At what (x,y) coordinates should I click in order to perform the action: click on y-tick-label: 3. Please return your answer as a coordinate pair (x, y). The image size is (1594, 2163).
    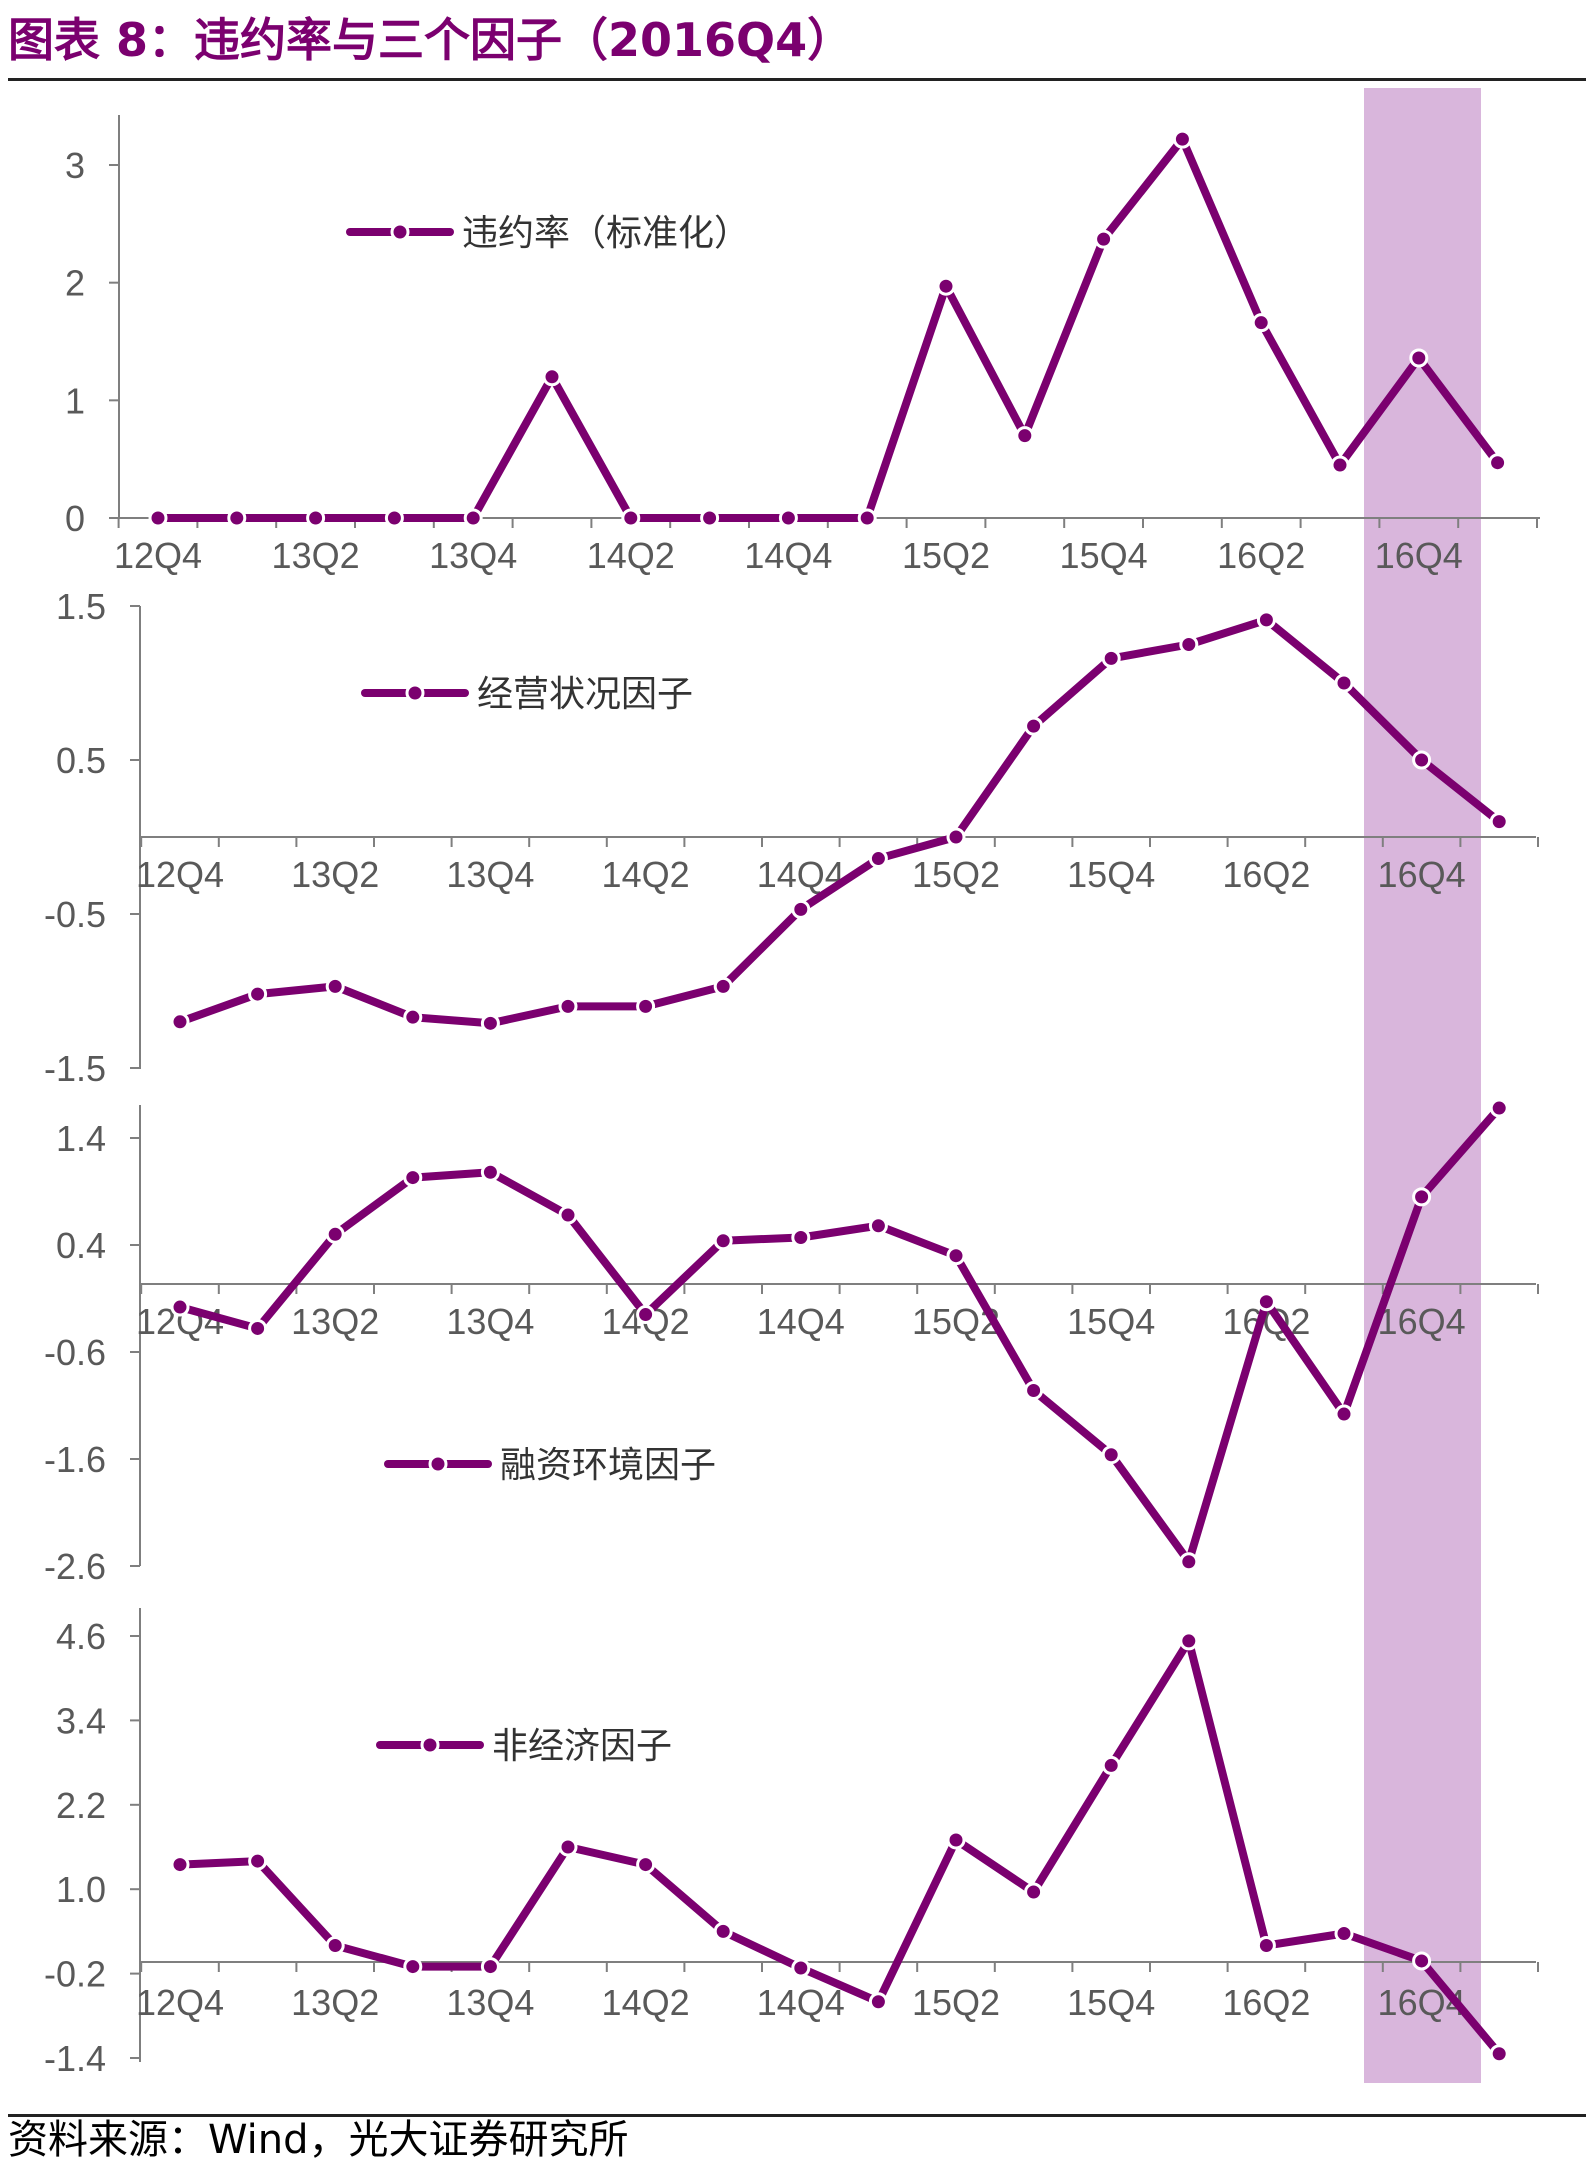
    Looking at the image, I should click on (75, 165).